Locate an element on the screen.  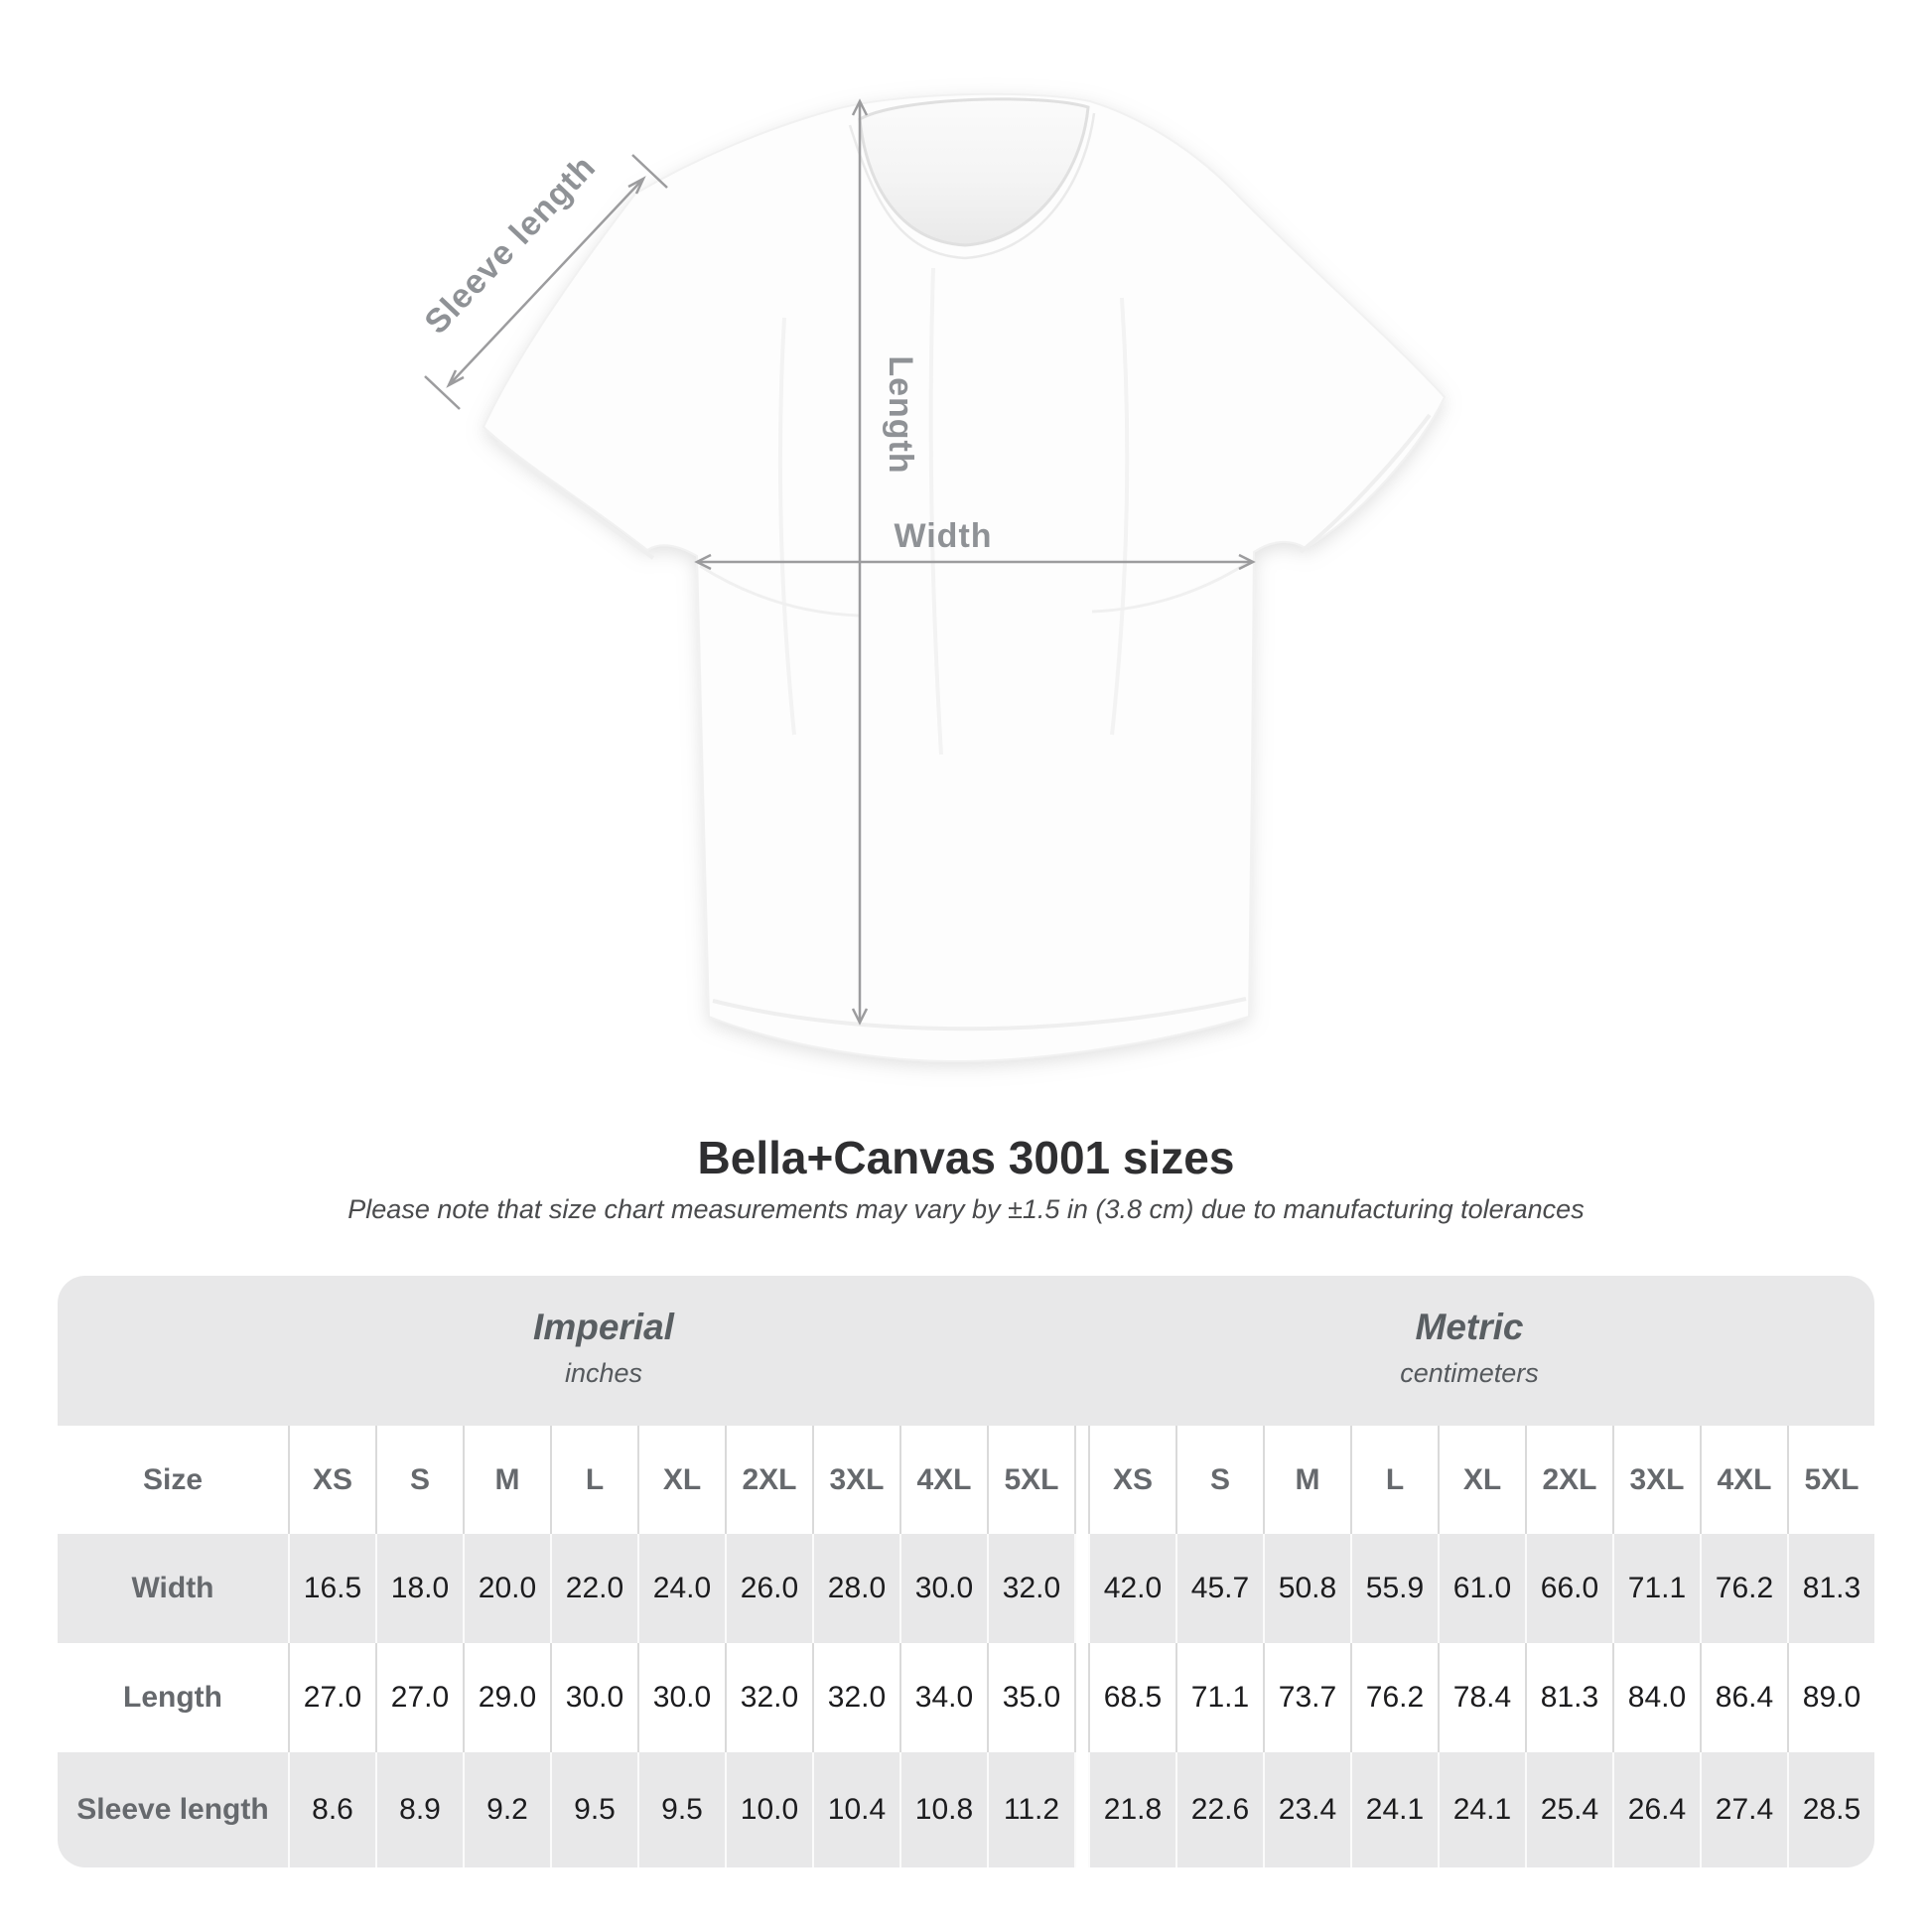
size-header-imperial: 5XL is located at coordinates (1030, 1480).